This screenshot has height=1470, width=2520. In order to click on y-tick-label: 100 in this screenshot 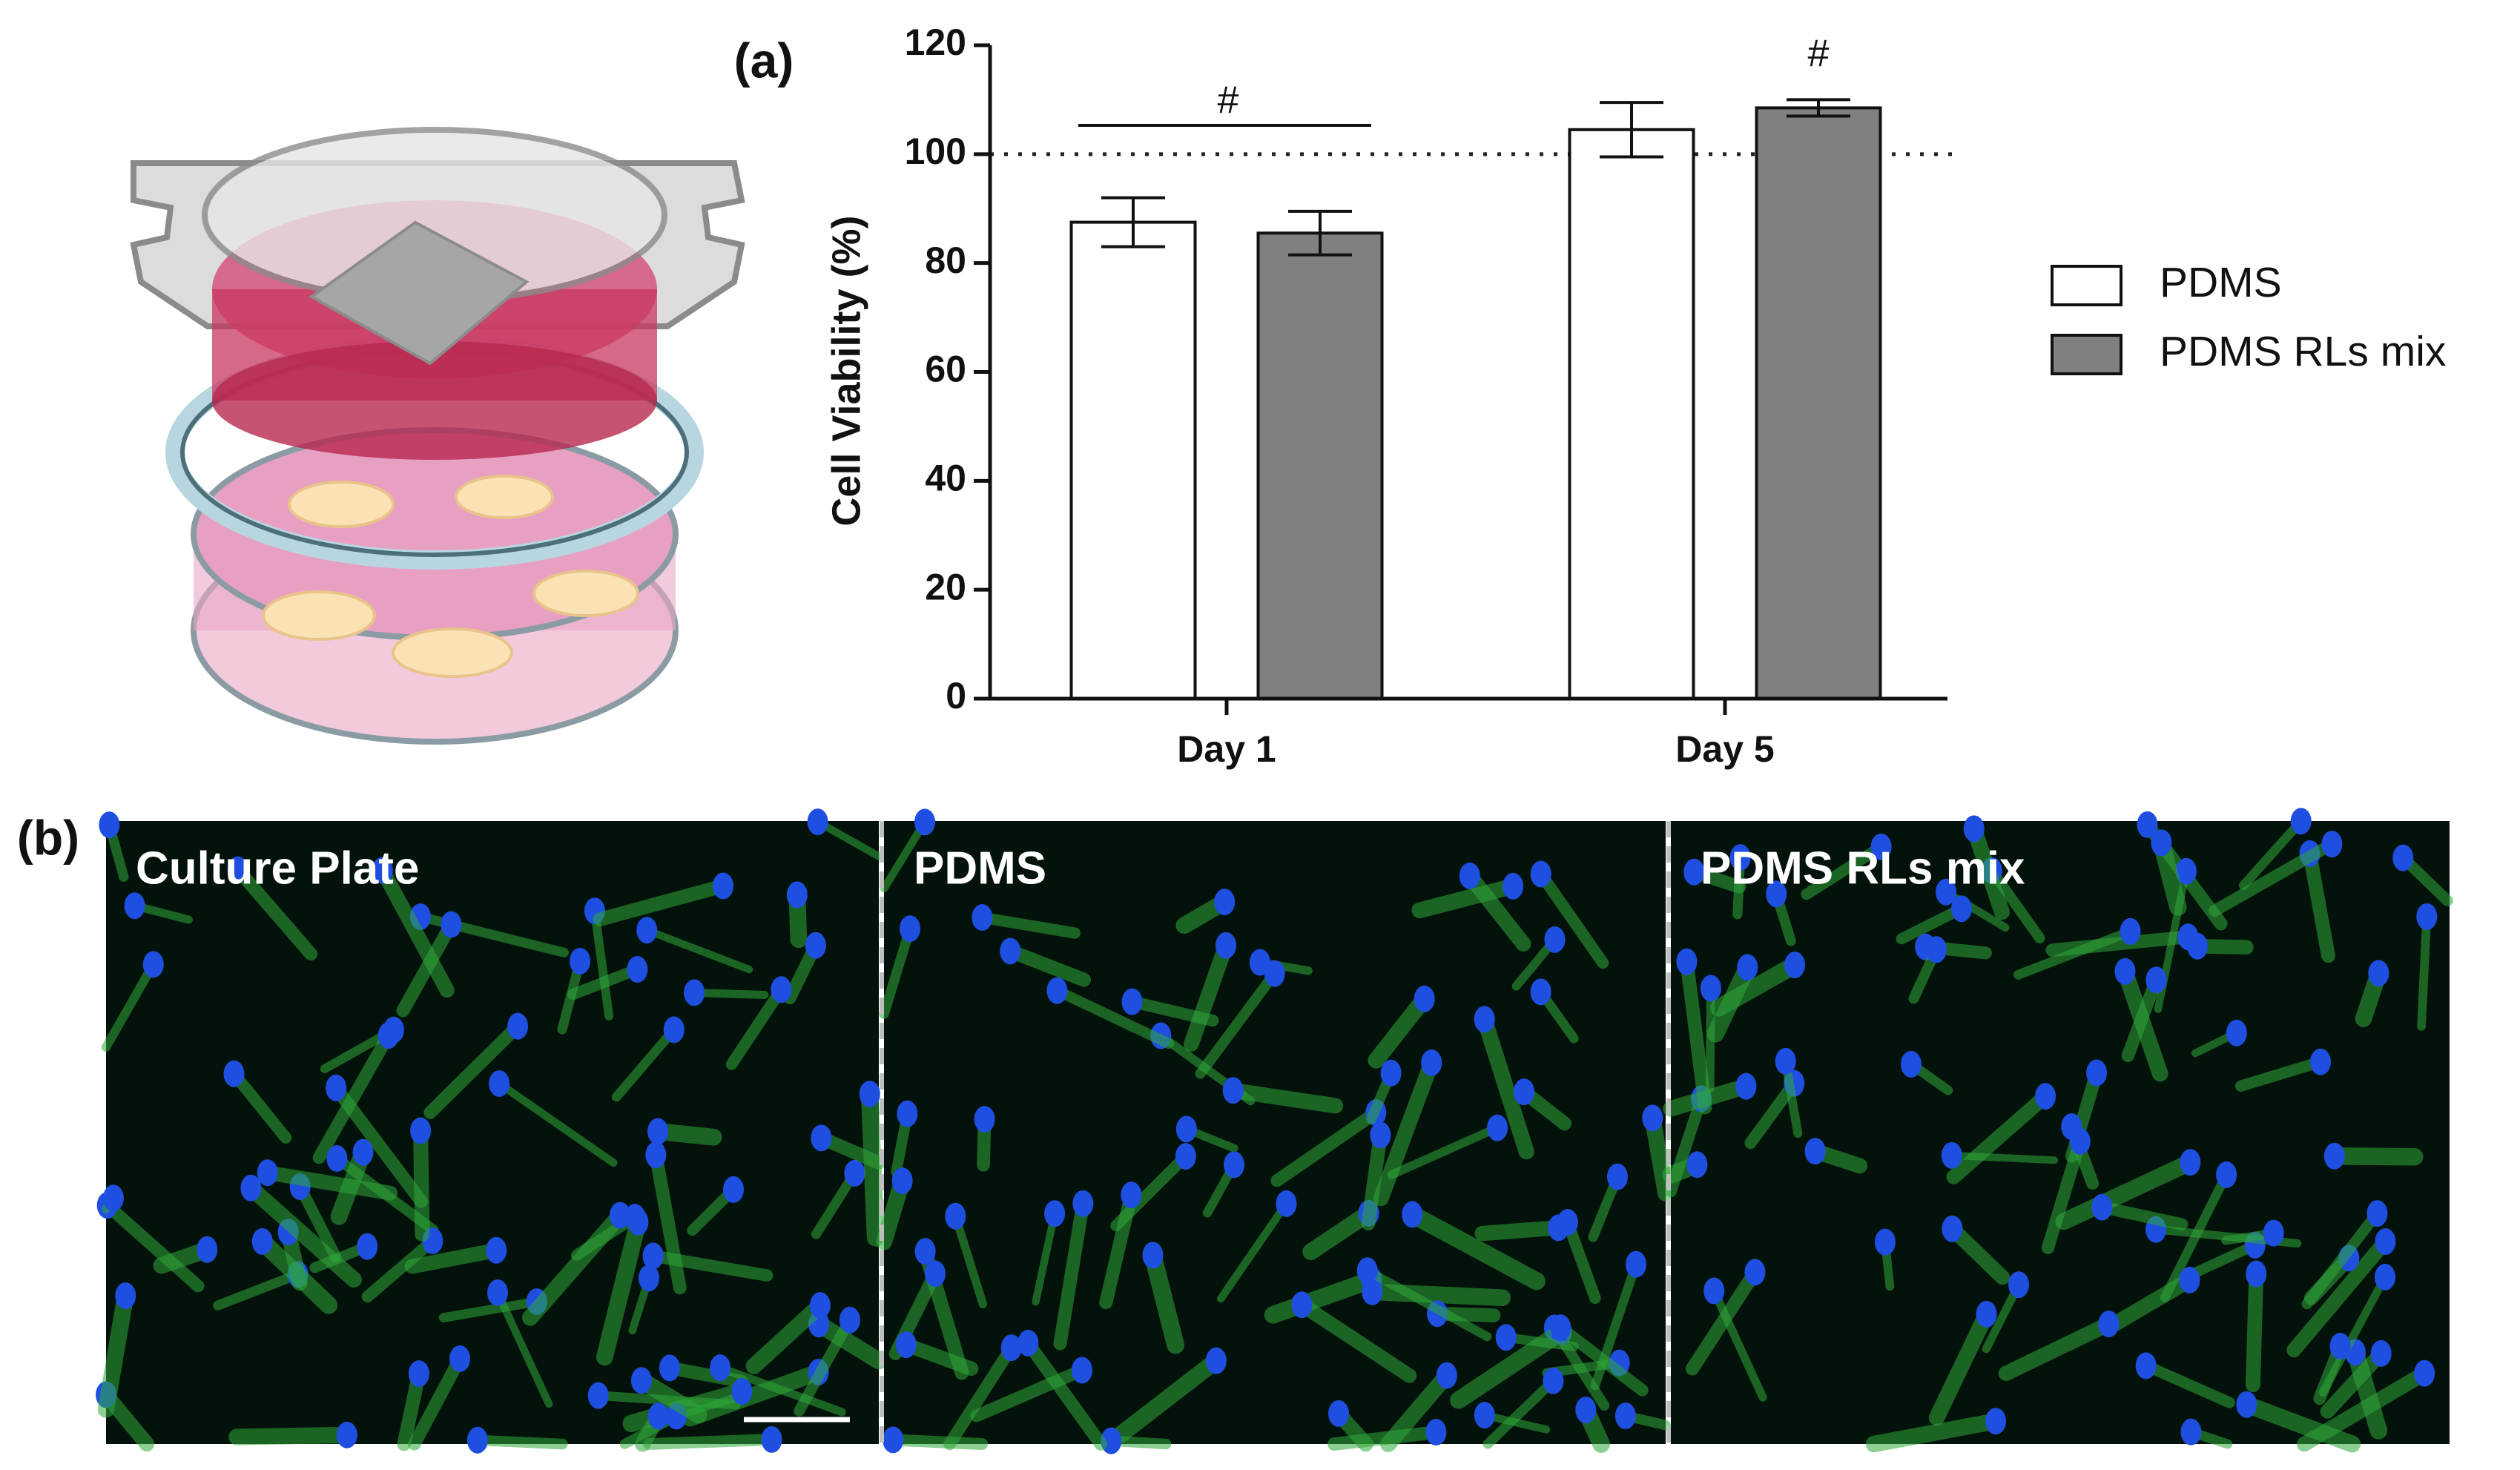, I will do `click(936, 152)`.